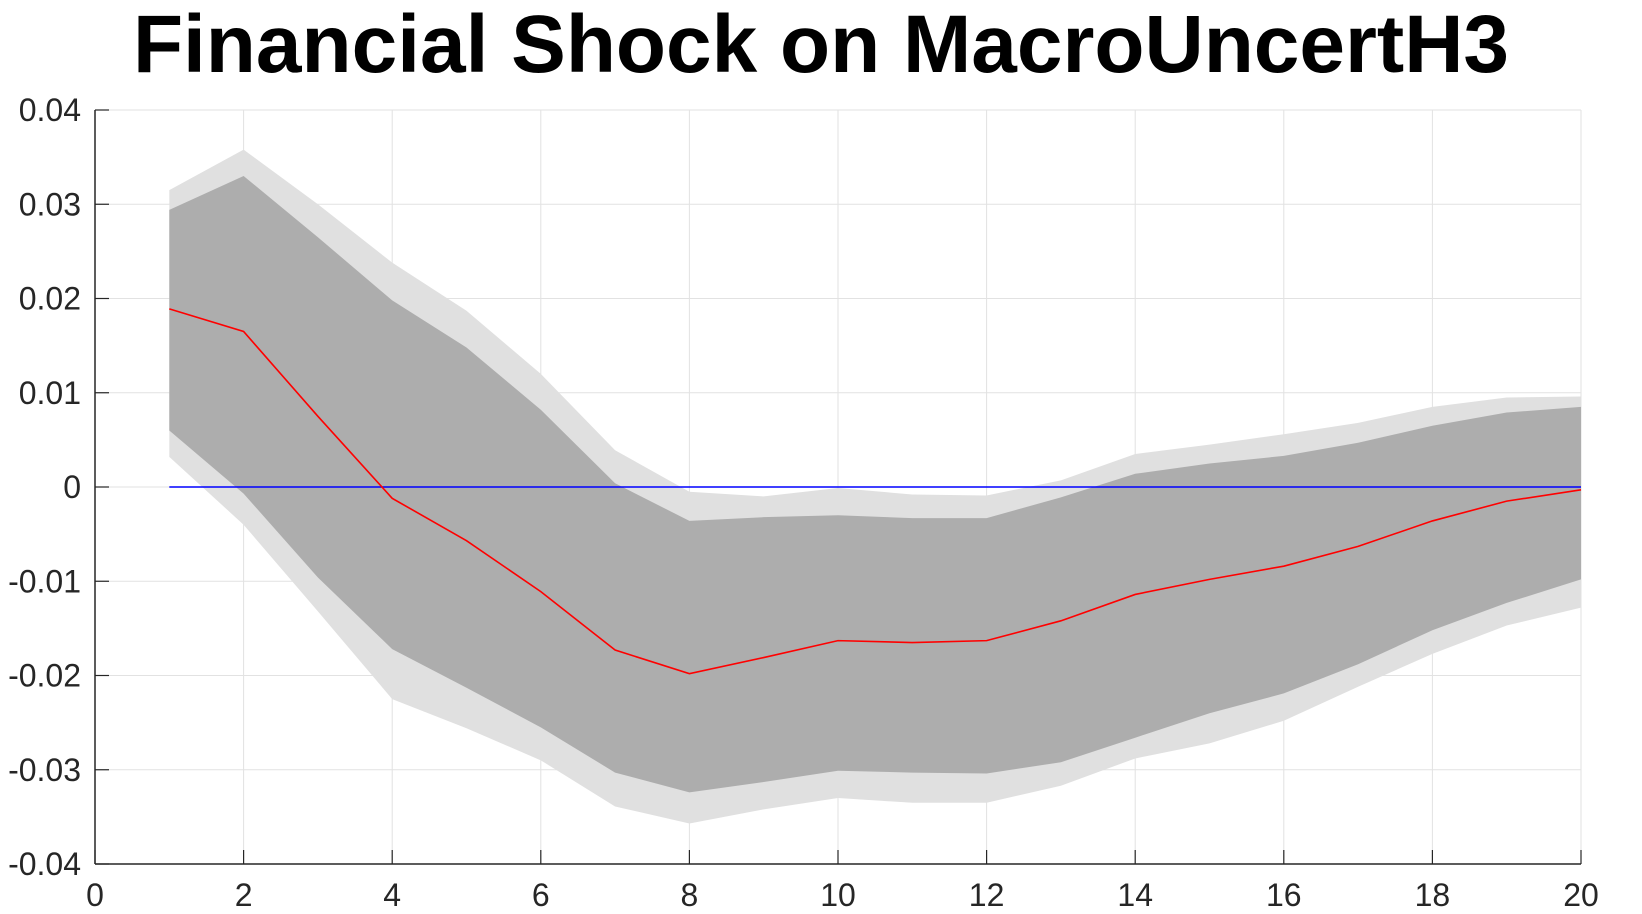 Image resolution: width=1642 pixels, height=914 pixels. Describe the element at coordinates (987, 895) in the screenshot. I see `x-tick-label: 12` at that location.